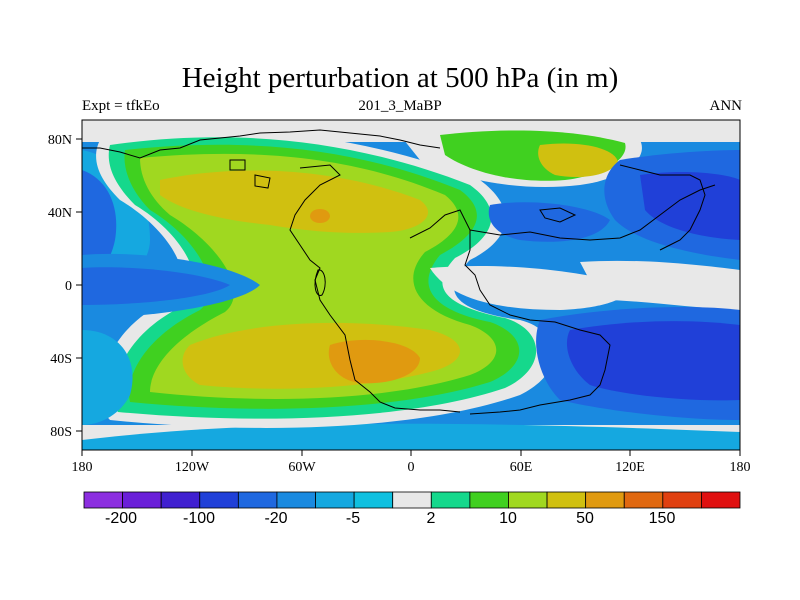 This screenshot has height=600, width=800. I want to click on coast-asia-east, so click(662, 207).